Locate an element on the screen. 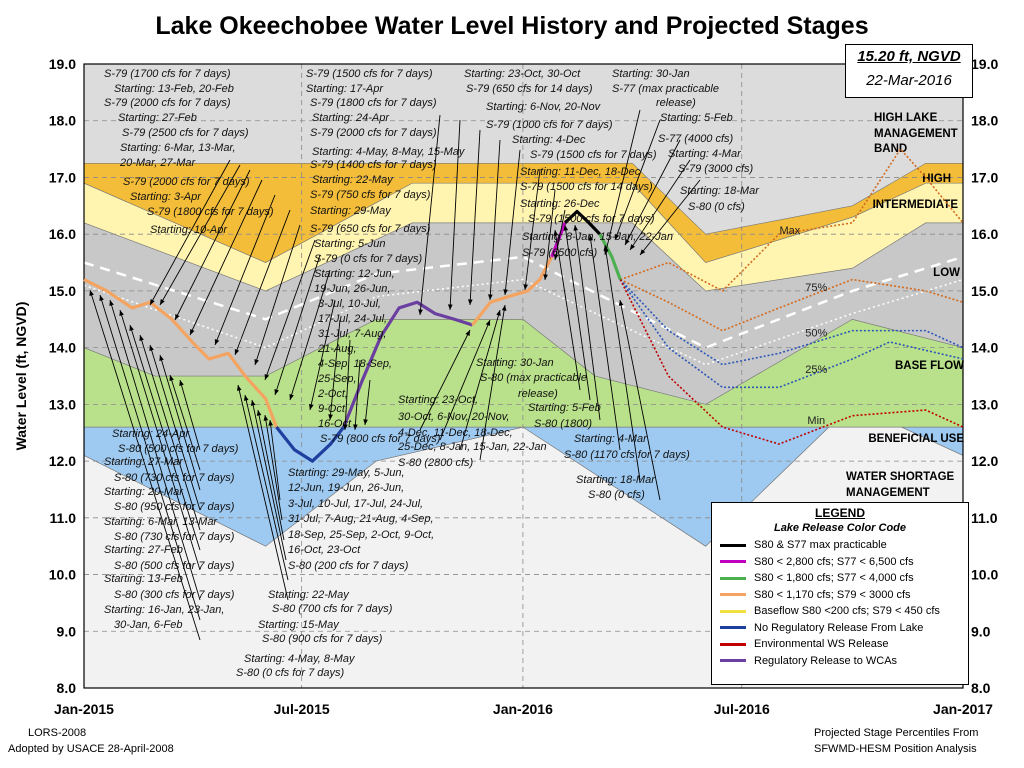  release-annotation: S-80 (300 cfs for 7 days) is located at coordinates (174, 595).